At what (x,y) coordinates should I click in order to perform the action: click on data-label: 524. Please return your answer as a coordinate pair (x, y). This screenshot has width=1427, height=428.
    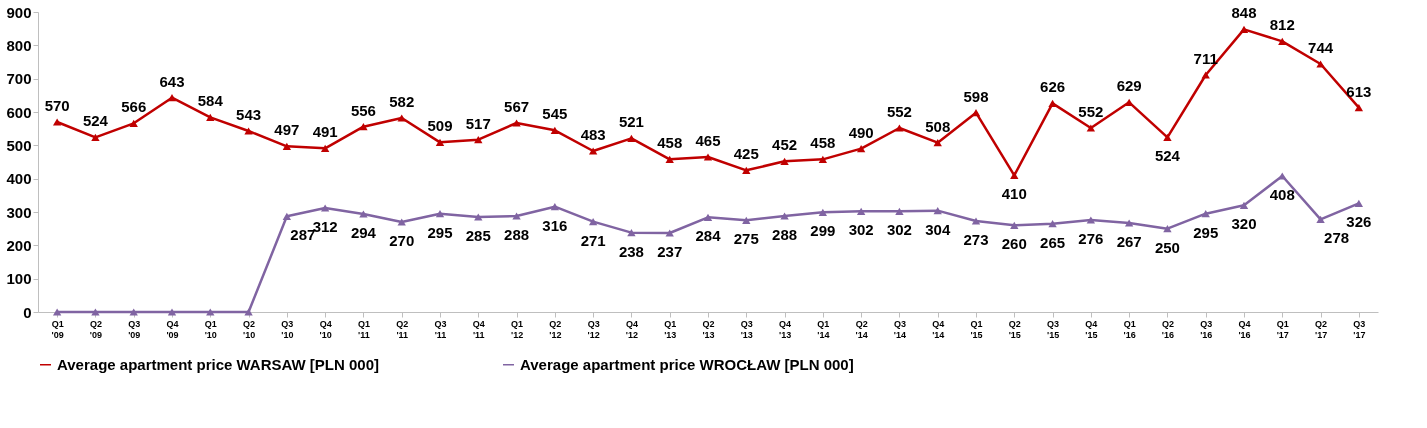
    Looking at the image, I should click on (95, 121).